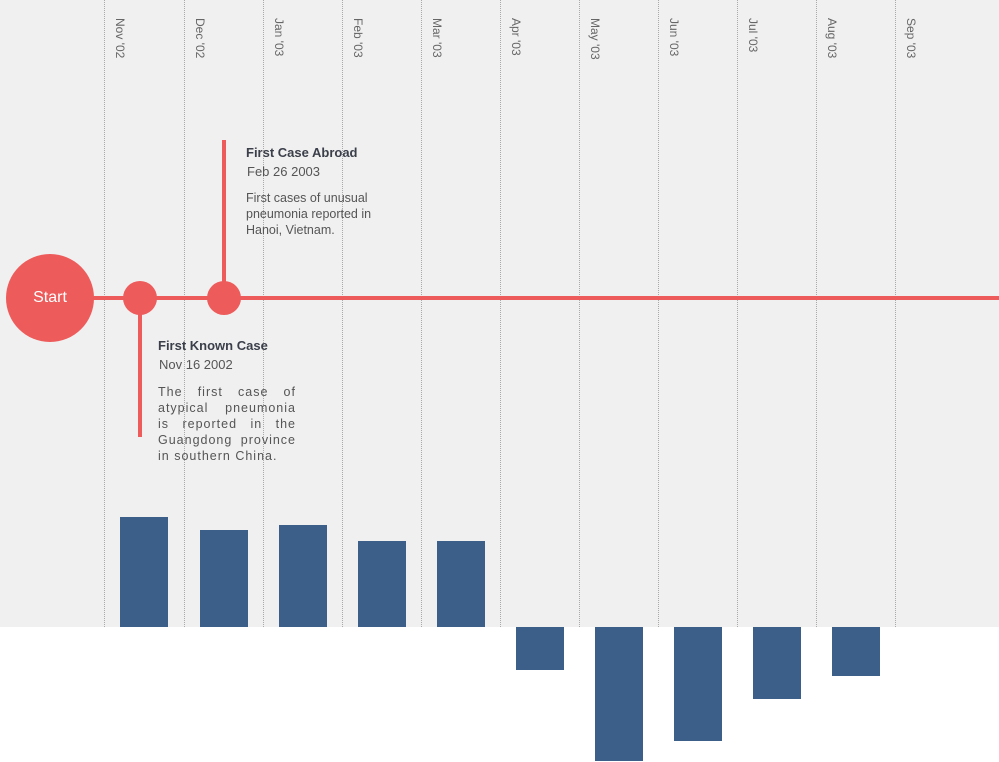 The width and height of the screenshot is (999, 762). What do you see at coordinates (832, 38) in the screenshot?
I see `month-label: Aug '03` at bounding box center [832, 38].